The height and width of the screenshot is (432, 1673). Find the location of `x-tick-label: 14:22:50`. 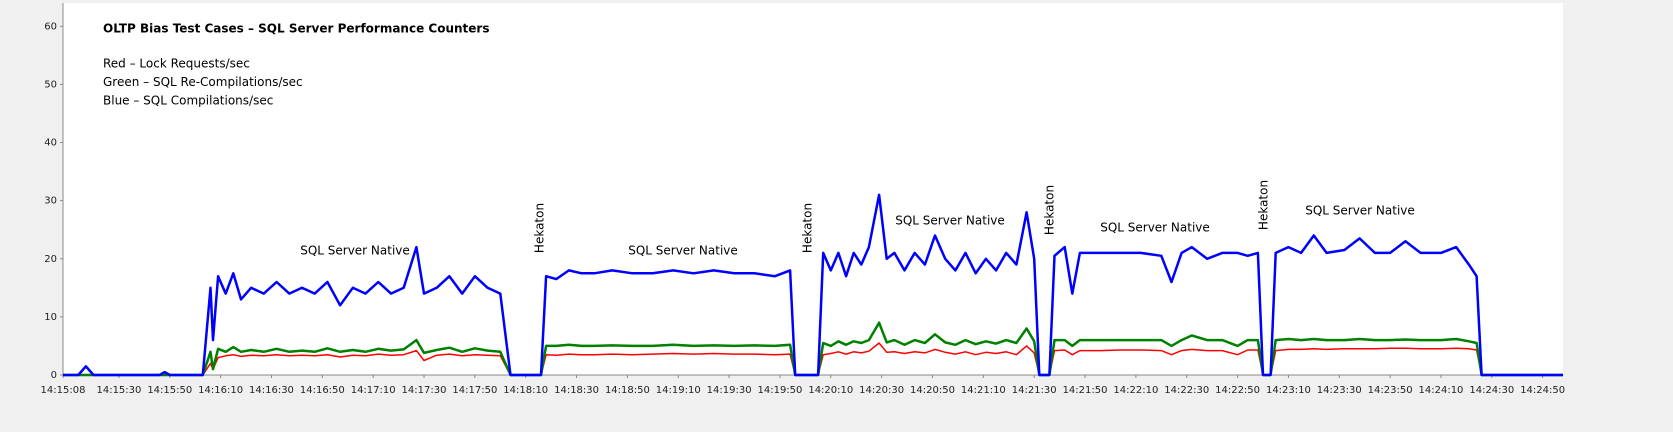

x-tick-label: 14:22:50 is located at coordinates (1237, 390).